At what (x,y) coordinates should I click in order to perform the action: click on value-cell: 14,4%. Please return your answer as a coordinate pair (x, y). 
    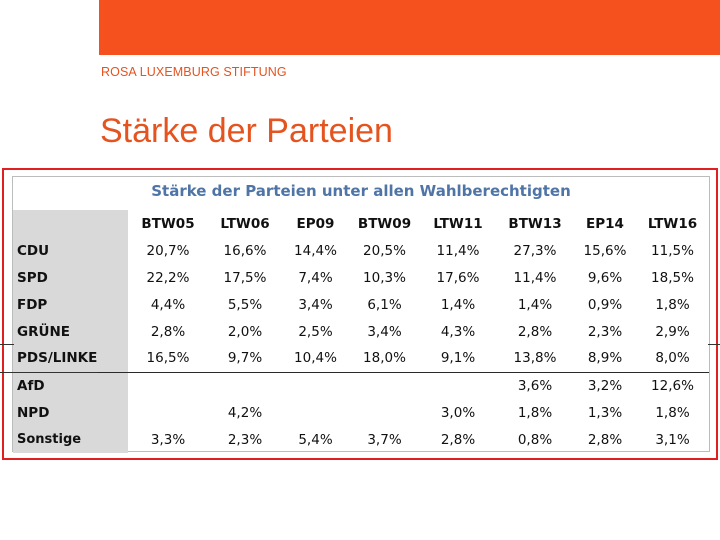
    Looking at the image, I should click on (315, 250).